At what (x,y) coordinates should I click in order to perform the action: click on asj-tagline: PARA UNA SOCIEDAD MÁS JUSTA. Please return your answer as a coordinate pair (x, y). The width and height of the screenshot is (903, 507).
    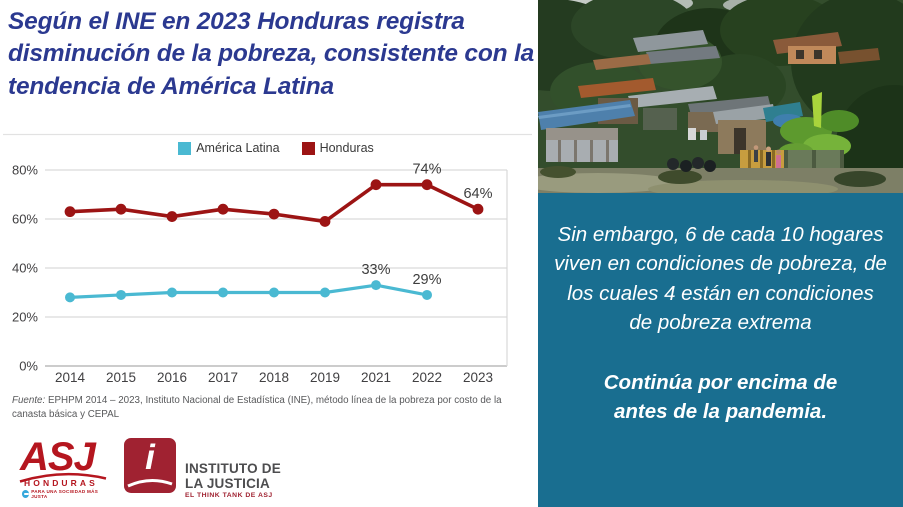
    Looking at the image, I should click on (65, 494).